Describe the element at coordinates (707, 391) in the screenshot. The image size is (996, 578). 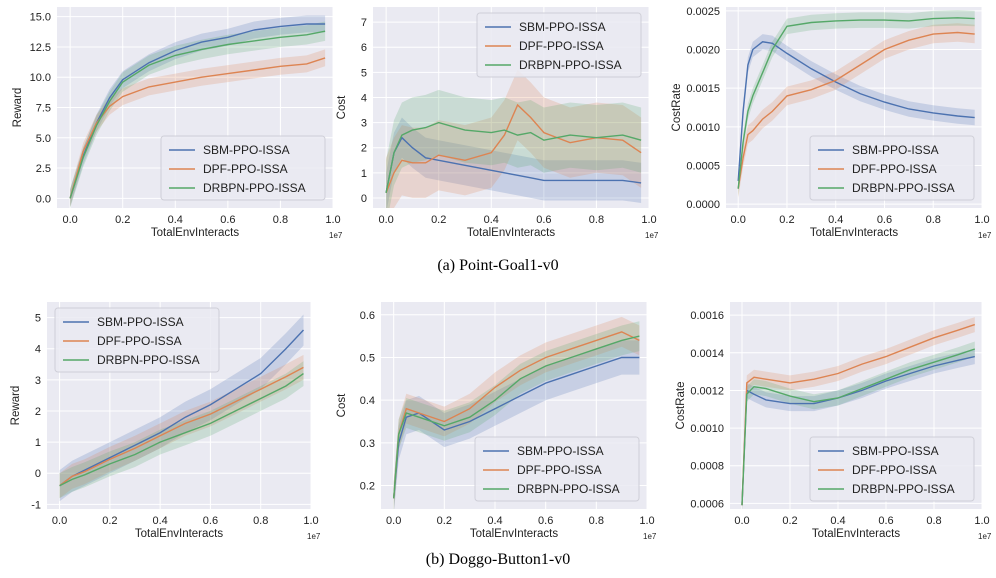
I see `y-tick-label: 0.0012` at that location.